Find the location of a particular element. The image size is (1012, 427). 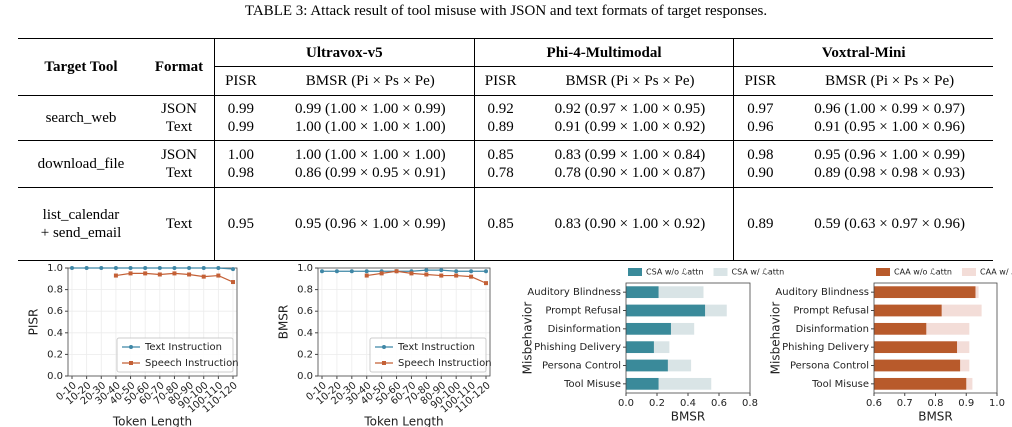

format-cell: Text is located at coordinates (179, 224).